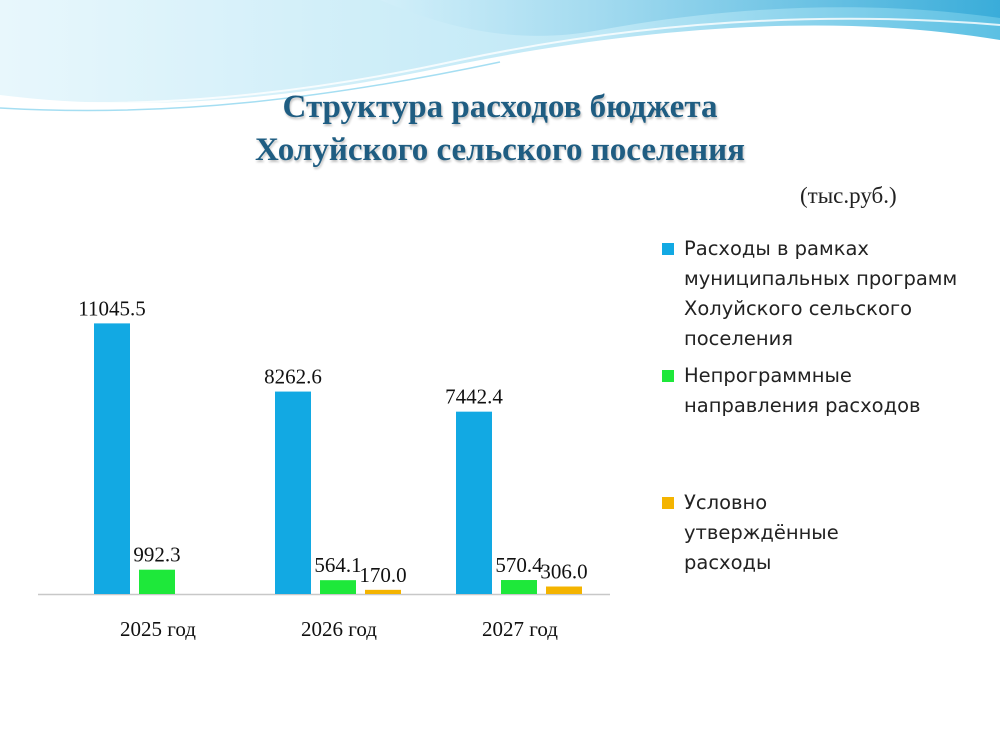 The height and width of the screenshot is (750, 1000). I want to click on data-label-conditional-2026: 170.0, so click(382, 575).